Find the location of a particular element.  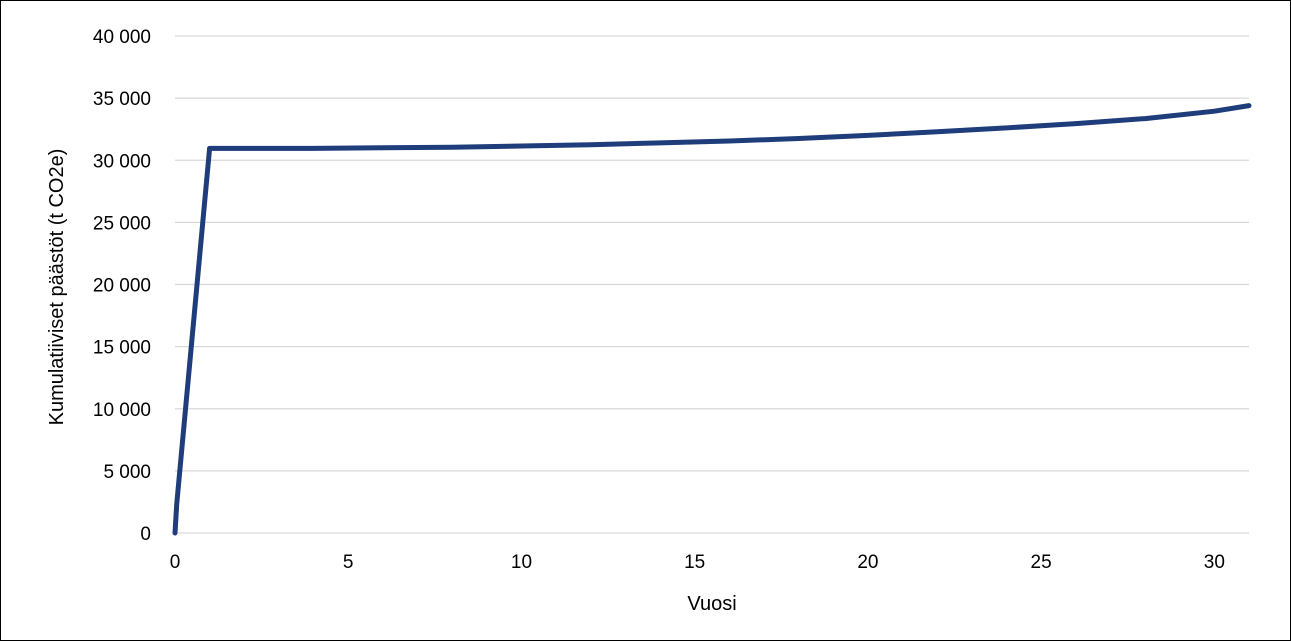

y-tick-label: 40 000 is located at coordinates (122, 37).